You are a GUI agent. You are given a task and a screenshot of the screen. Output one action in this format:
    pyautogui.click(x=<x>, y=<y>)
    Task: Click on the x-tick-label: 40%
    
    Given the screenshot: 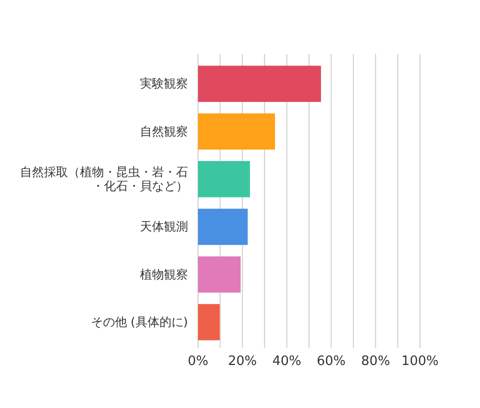 What is the action you would take?
    pyautogui.click(x=287, y=362)
    